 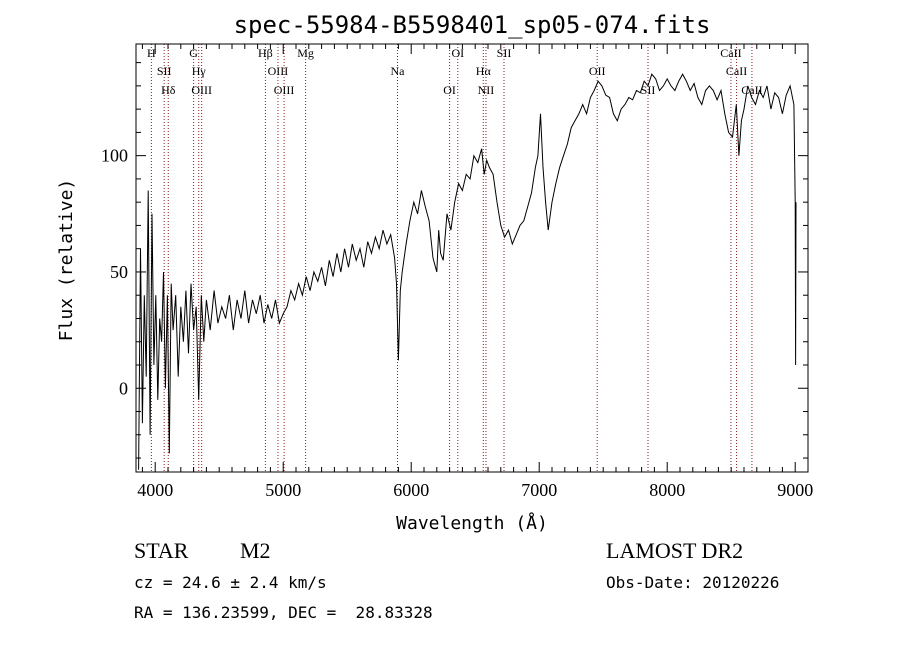 I want to click on line-marker-label: Na, so click(x=398, y=71).